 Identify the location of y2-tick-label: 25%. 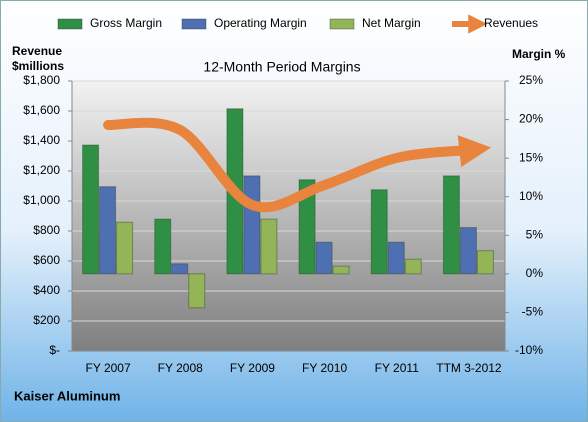
(531, 80).